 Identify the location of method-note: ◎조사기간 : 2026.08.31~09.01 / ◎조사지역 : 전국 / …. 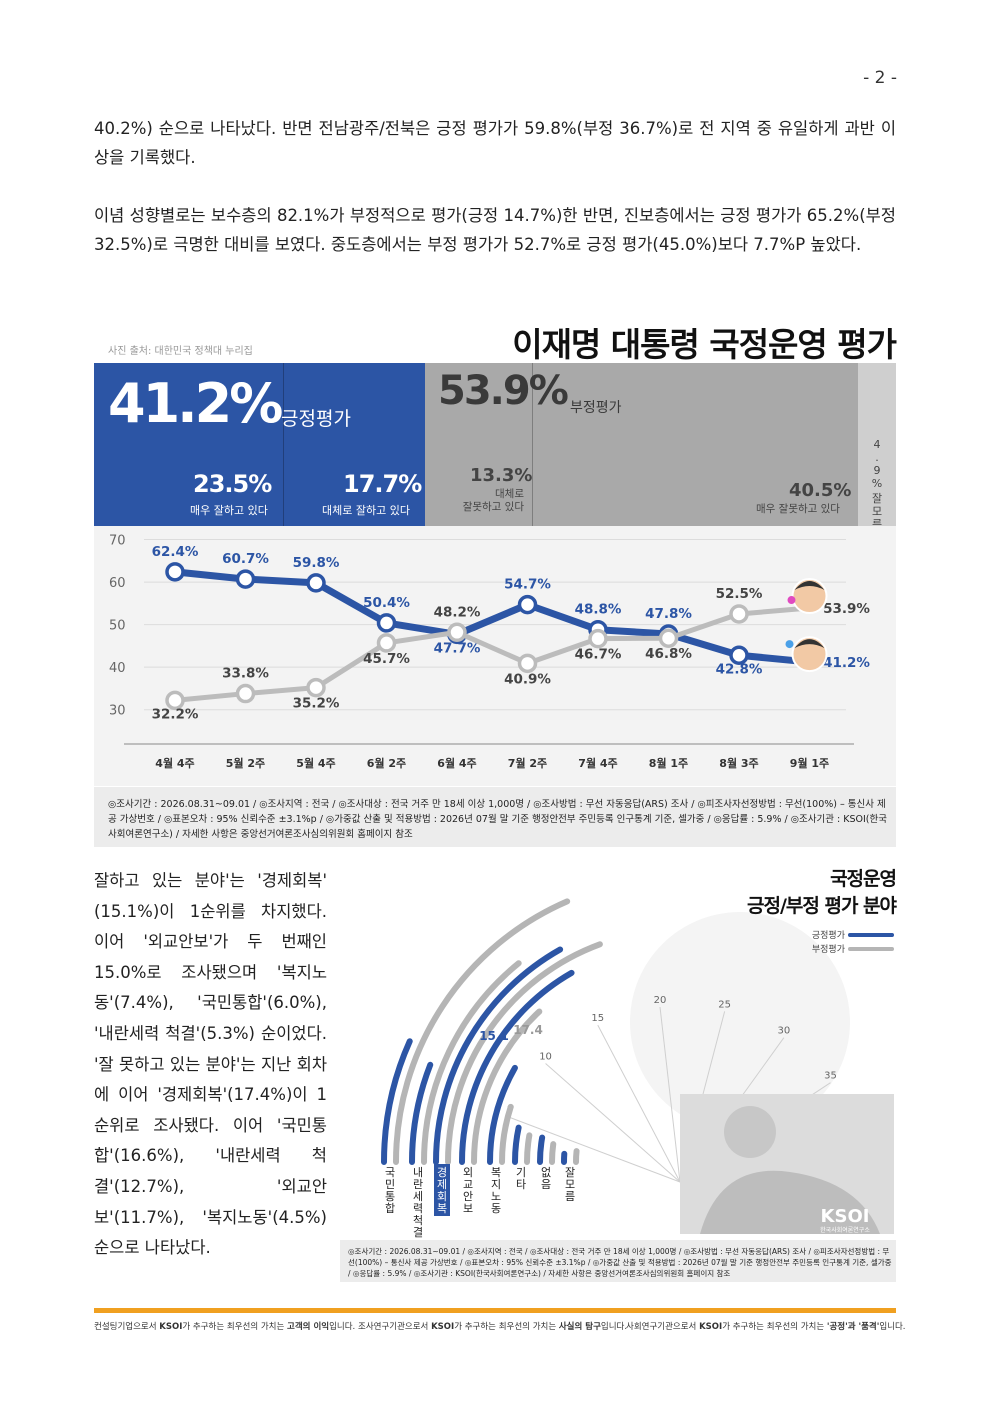
(497, 819).